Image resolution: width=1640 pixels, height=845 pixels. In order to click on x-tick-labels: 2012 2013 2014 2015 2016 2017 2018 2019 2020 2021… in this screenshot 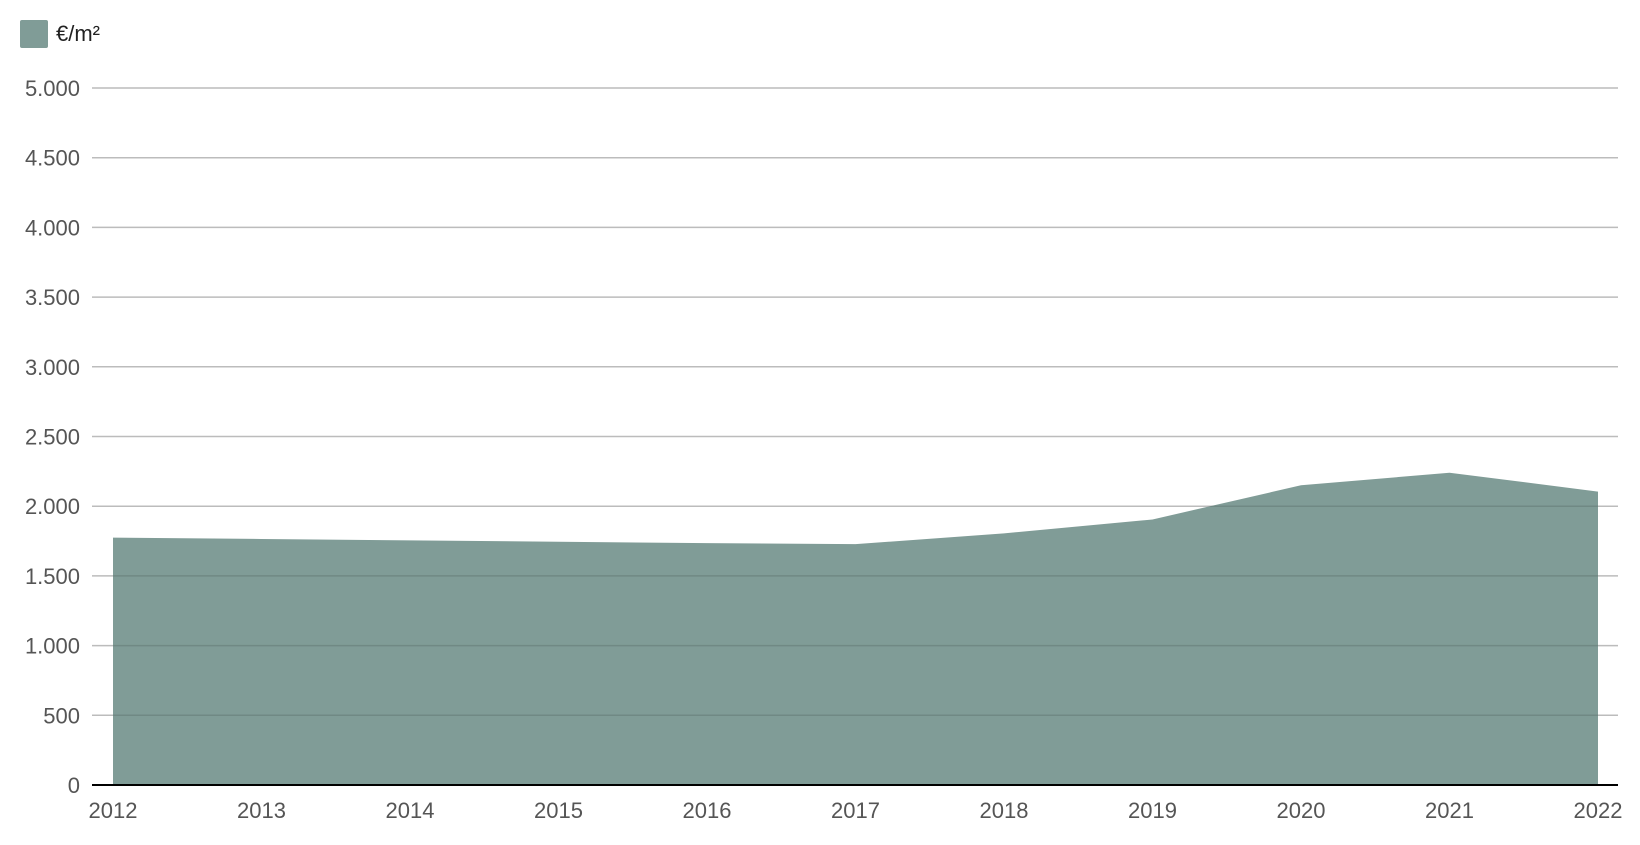, I will do `click(856, 810)`.